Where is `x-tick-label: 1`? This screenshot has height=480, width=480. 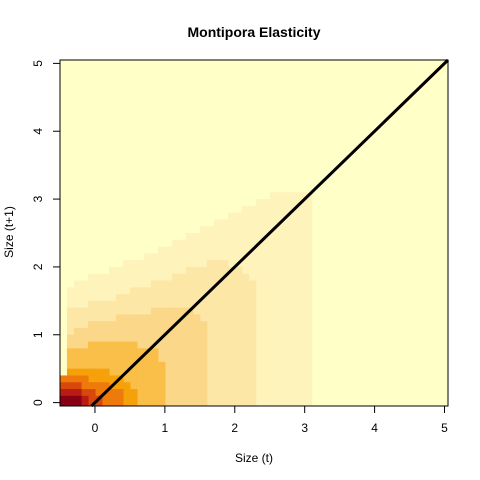
x-tick-label: 1 is located at coordinates (165, 428).